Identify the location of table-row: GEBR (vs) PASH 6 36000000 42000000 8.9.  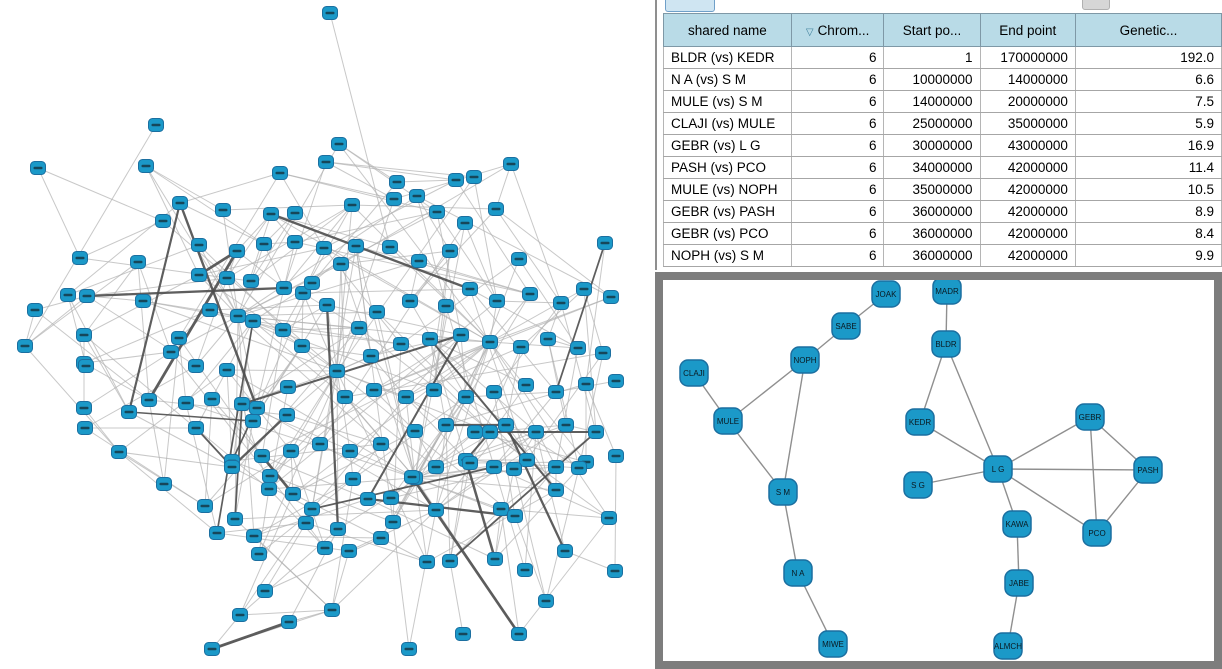
(942, 211).